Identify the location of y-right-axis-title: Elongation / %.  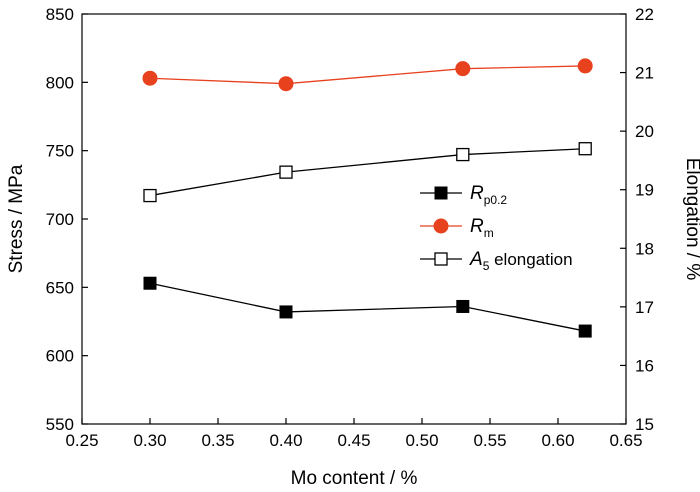
(691, 219).